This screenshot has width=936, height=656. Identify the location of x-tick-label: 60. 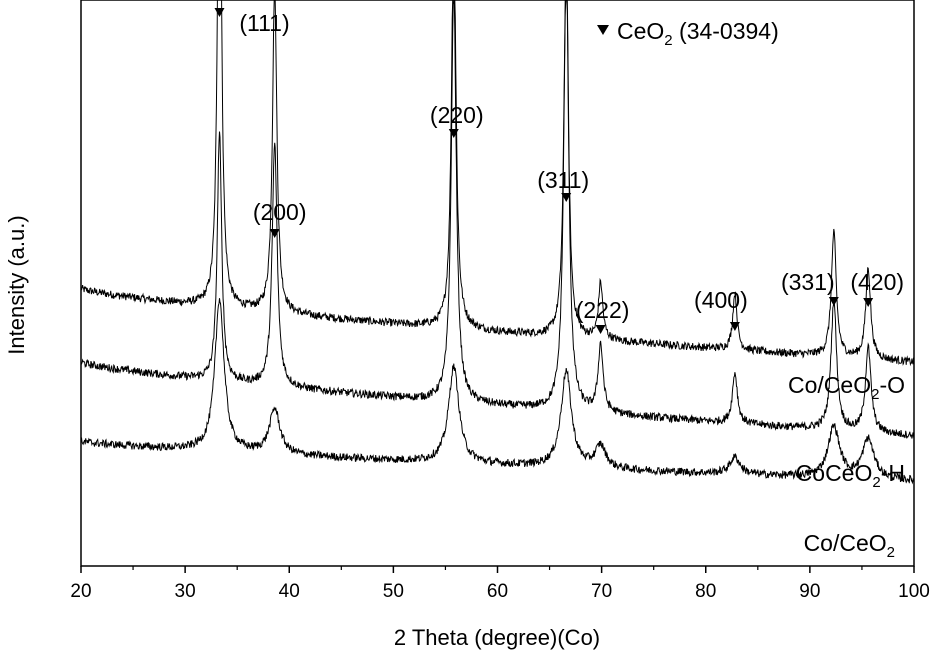
(497, 591).